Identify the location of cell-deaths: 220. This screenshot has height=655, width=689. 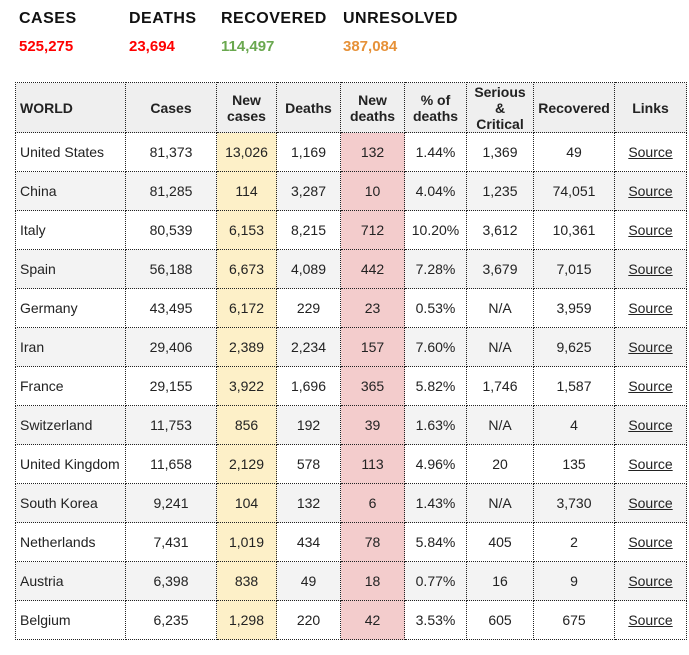
(308, 620).